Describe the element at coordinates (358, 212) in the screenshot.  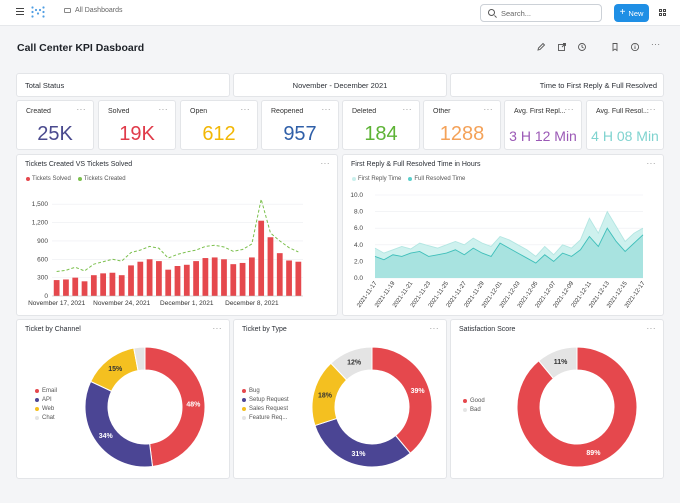
I see `y-tick-label: 8.0` at that location.